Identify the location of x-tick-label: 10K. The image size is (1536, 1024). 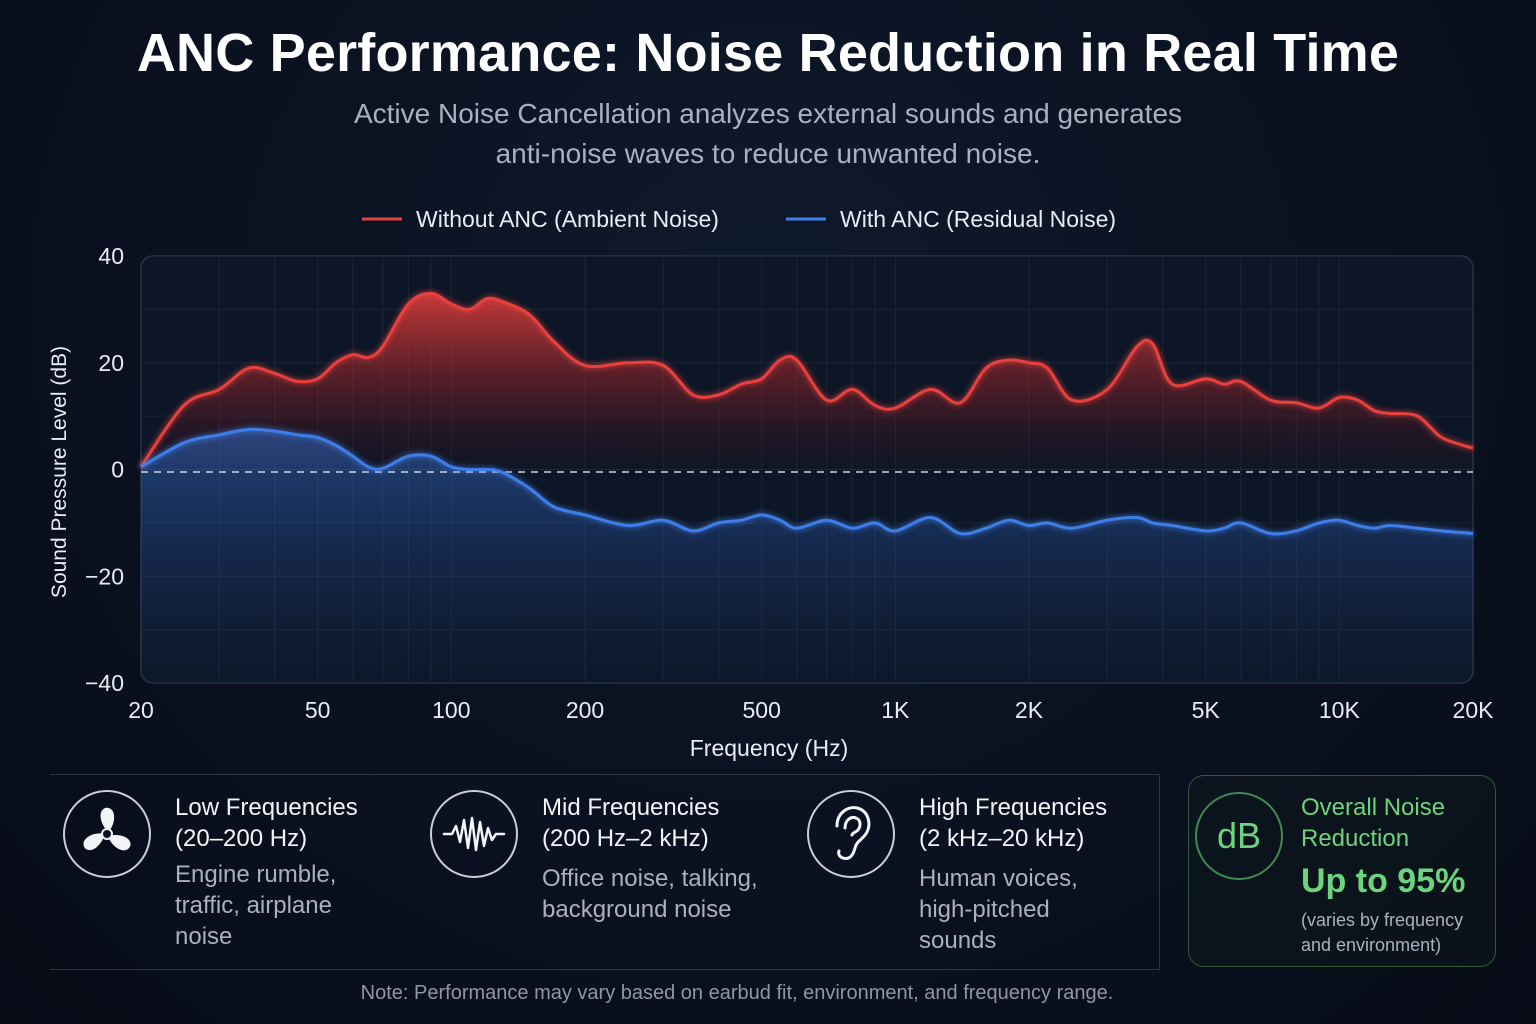
(1340, 710).